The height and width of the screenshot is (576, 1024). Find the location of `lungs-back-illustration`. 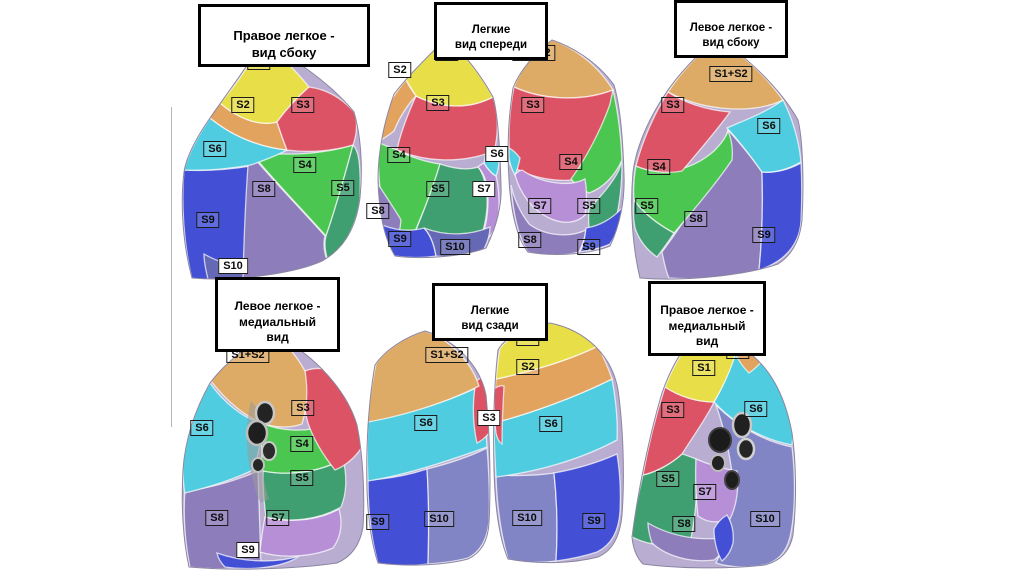

lungs-back-illustration is located at coordinates (495, 444).